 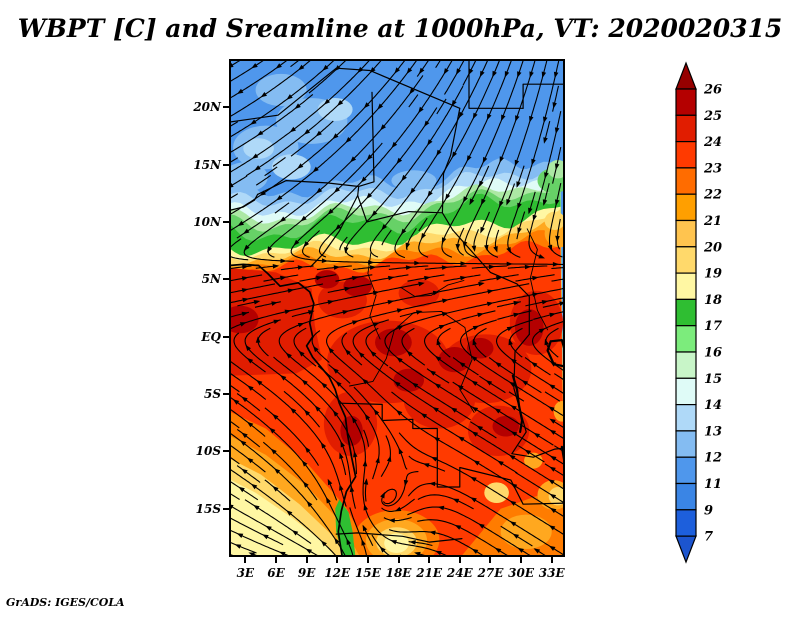 I want to click on colorbar-tick-label: 25, so click(x=712, y=116).